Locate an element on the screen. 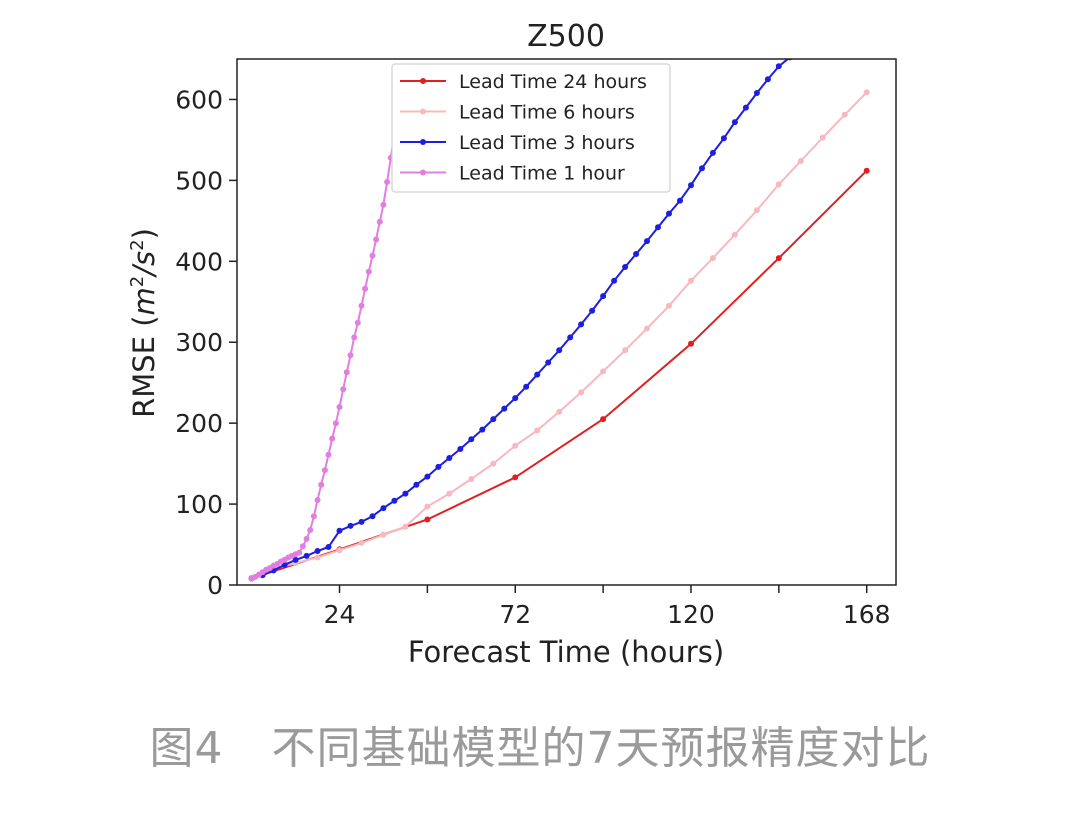  y-tick-label: 300 is located at coordinates (199, 342).